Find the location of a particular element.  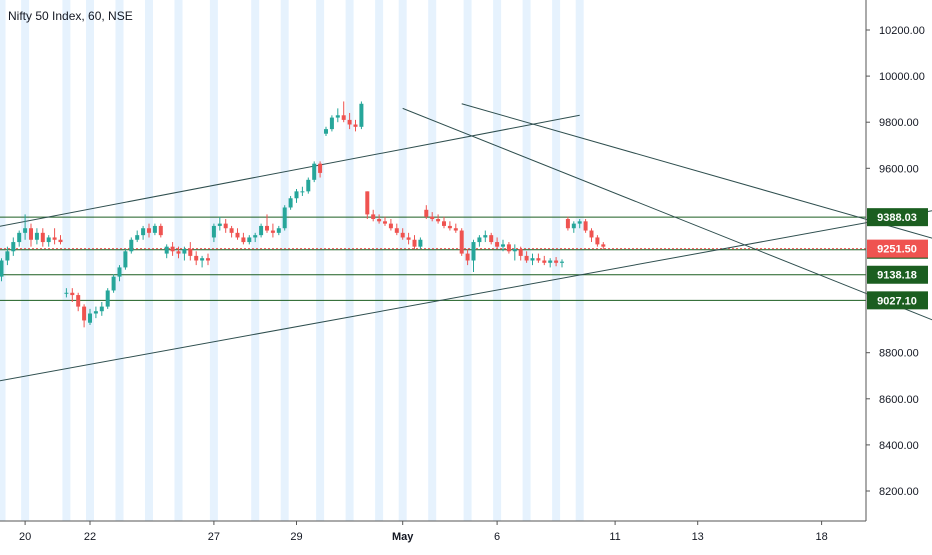

price-tick-label: 8200.00 is located at coordinates (899, 492).